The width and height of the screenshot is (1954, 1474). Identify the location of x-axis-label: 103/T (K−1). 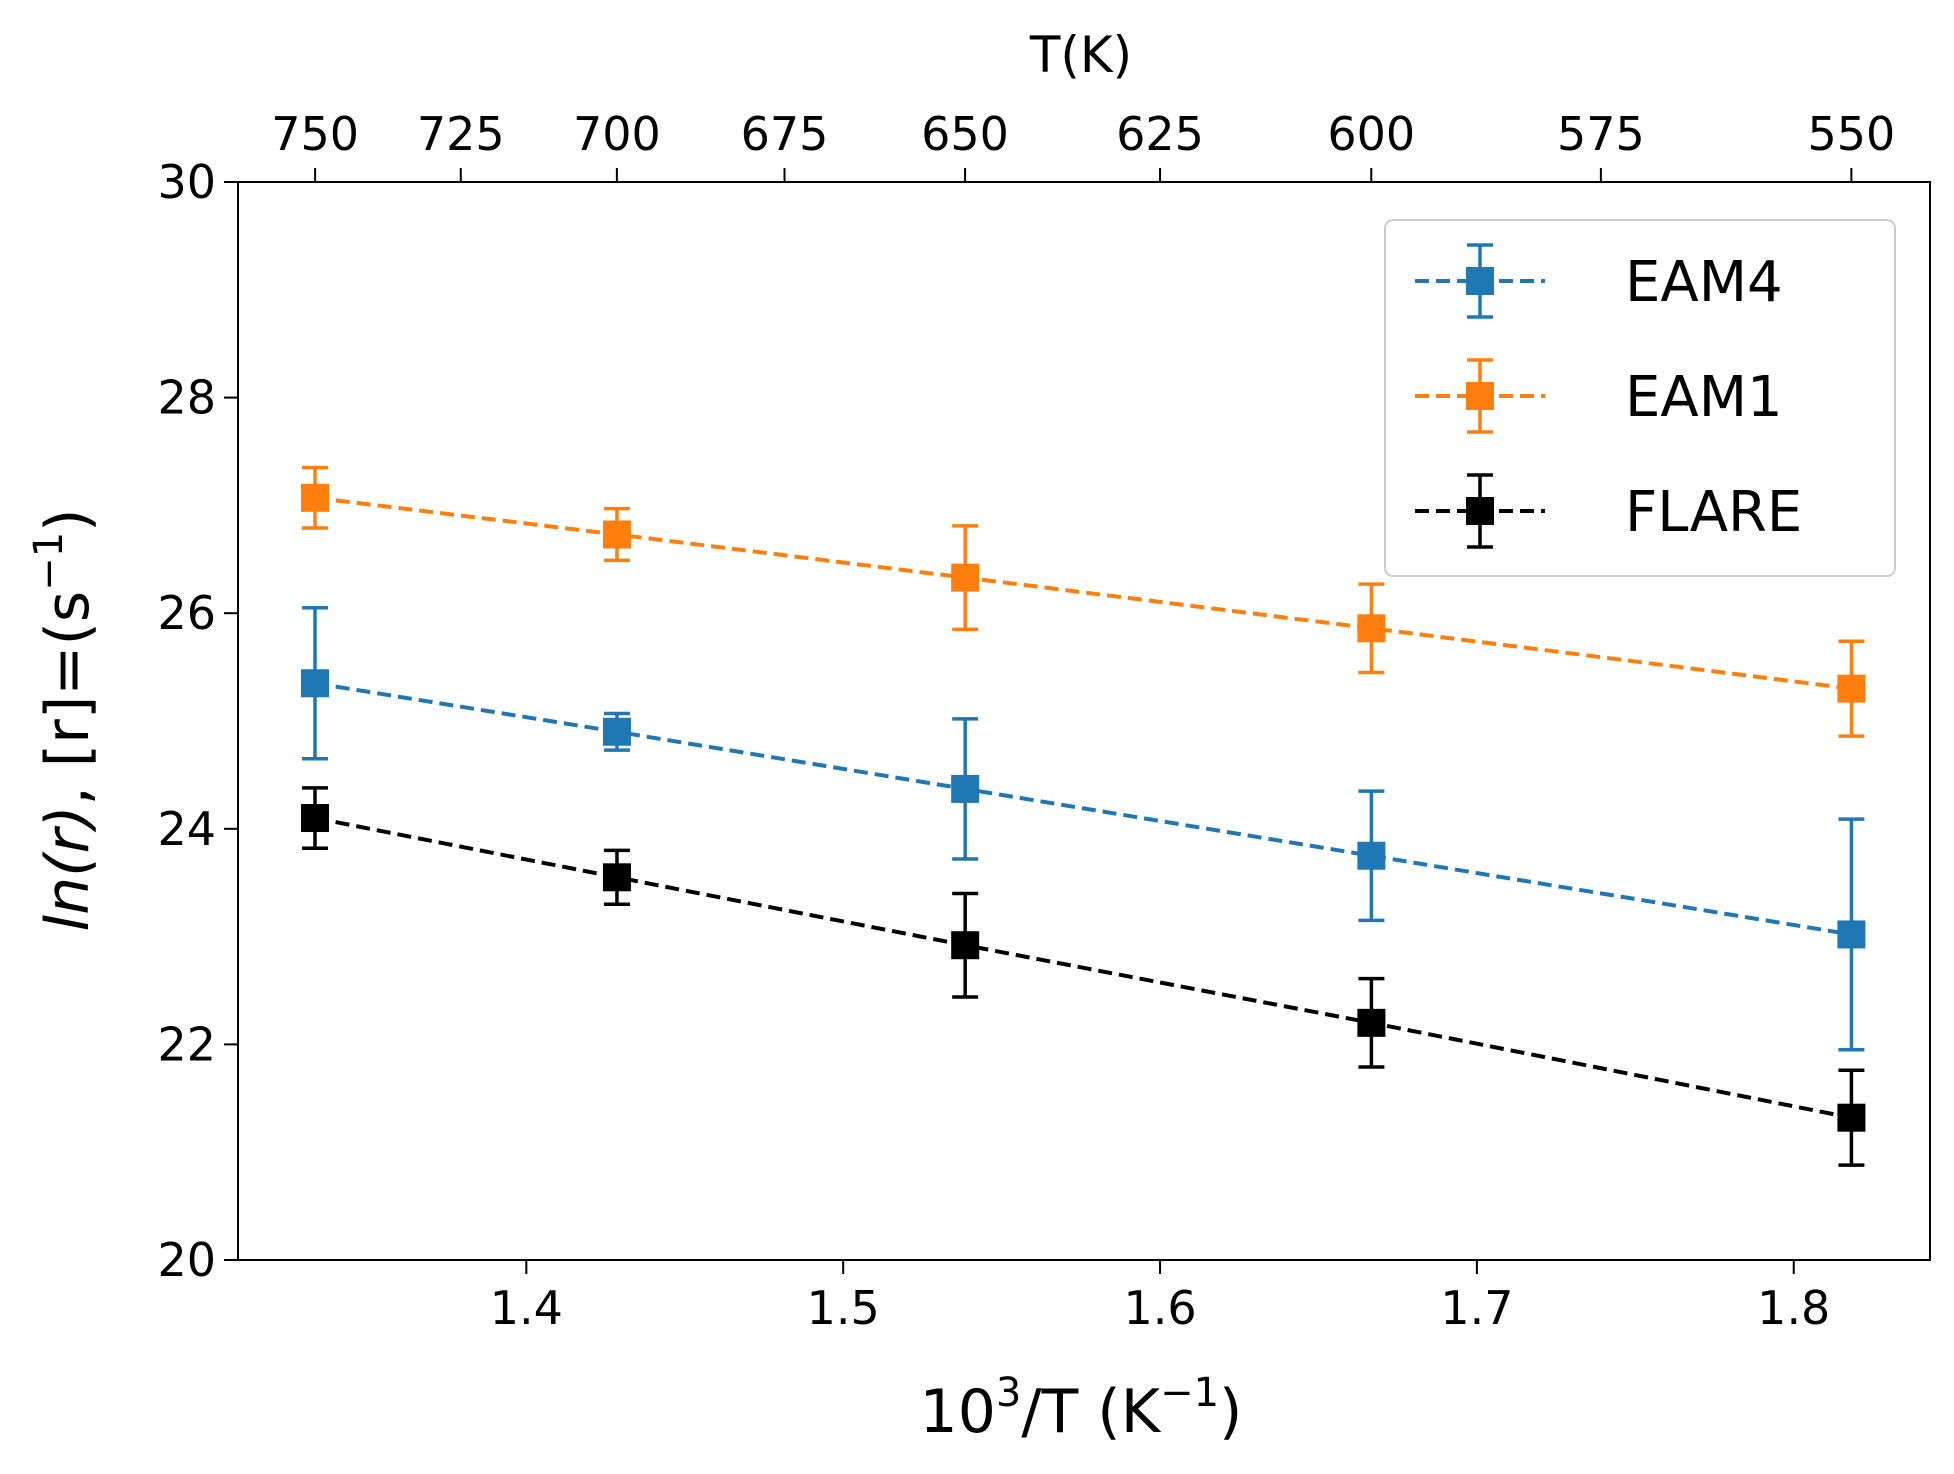
(1081, 1408).